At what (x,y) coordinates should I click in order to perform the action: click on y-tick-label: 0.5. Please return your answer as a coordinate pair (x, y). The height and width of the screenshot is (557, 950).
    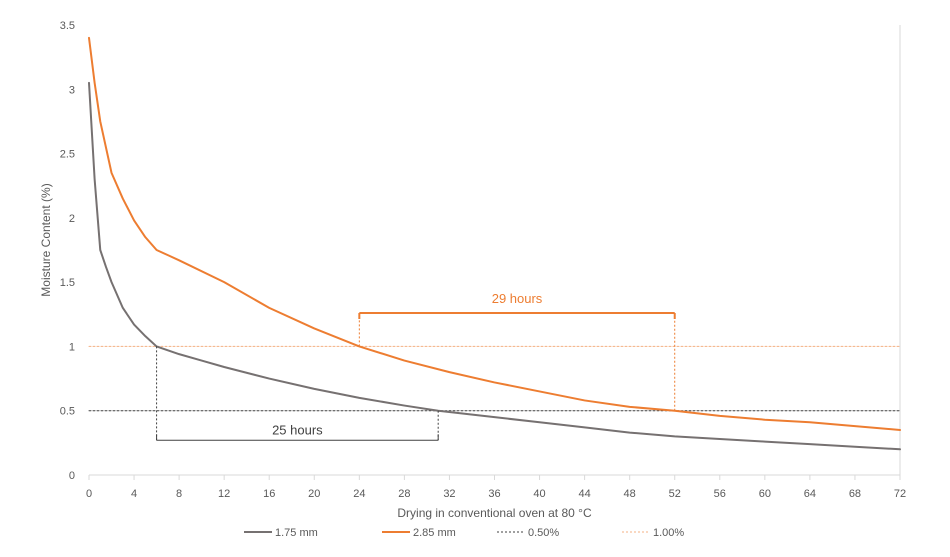
    Looking at the image, I should click on (67, 412).